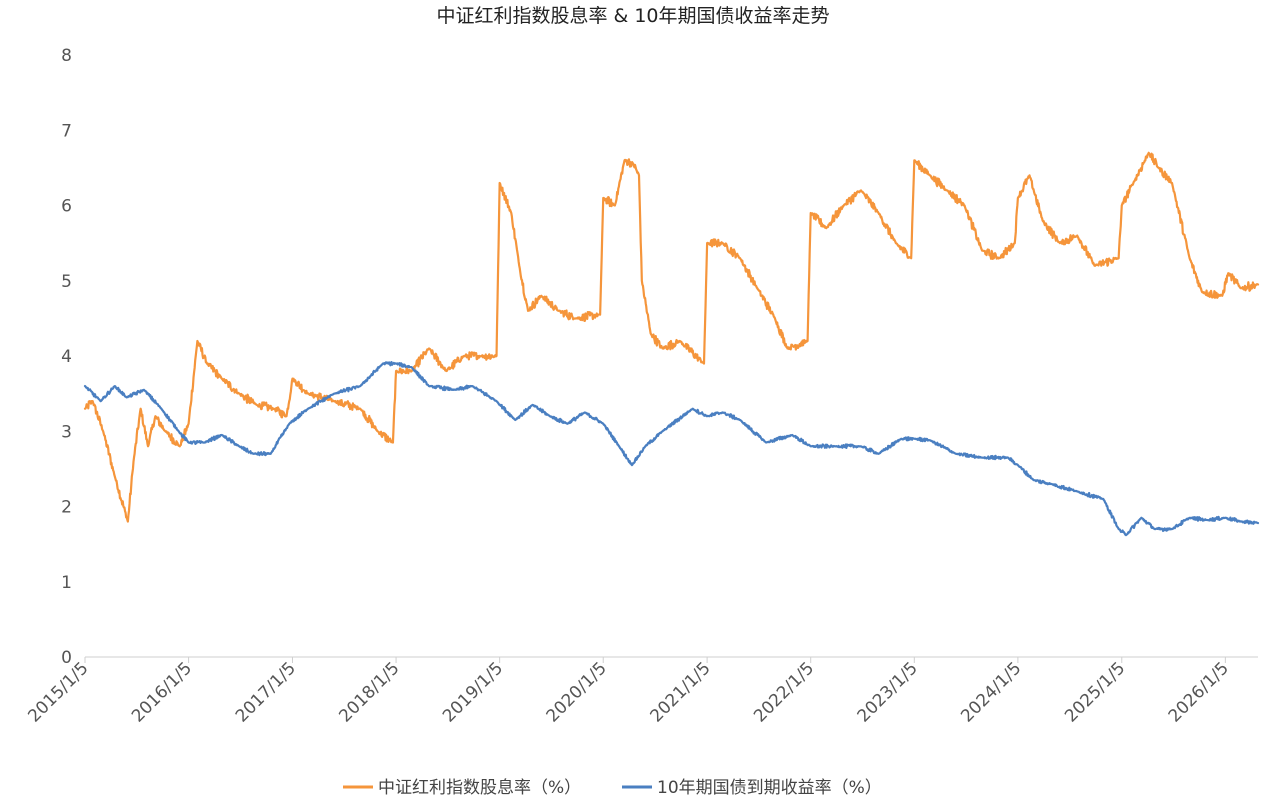 The image size is (1267, 805). I want to click on y-tick-label: 5, so click(66, 282).